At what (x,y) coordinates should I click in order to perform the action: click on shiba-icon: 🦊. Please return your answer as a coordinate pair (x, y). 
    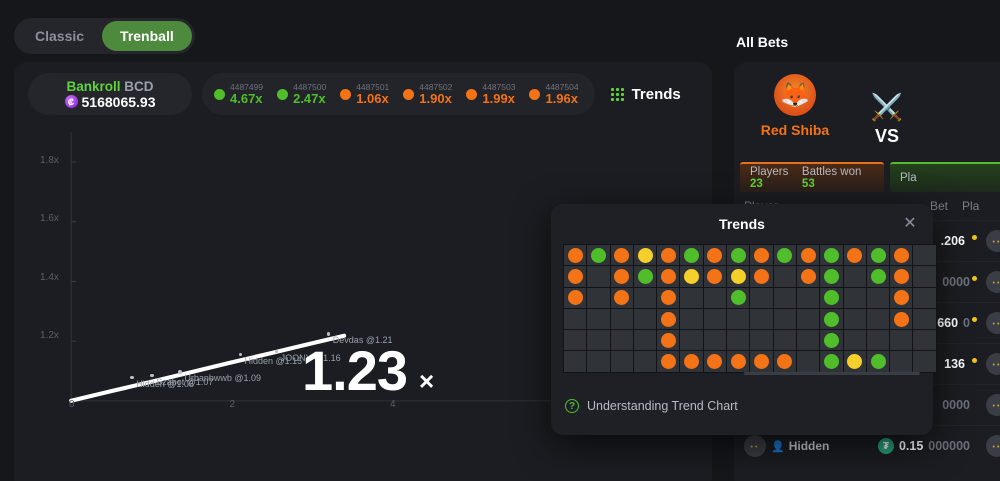
    Looking at the image, I should click on (795, 95).